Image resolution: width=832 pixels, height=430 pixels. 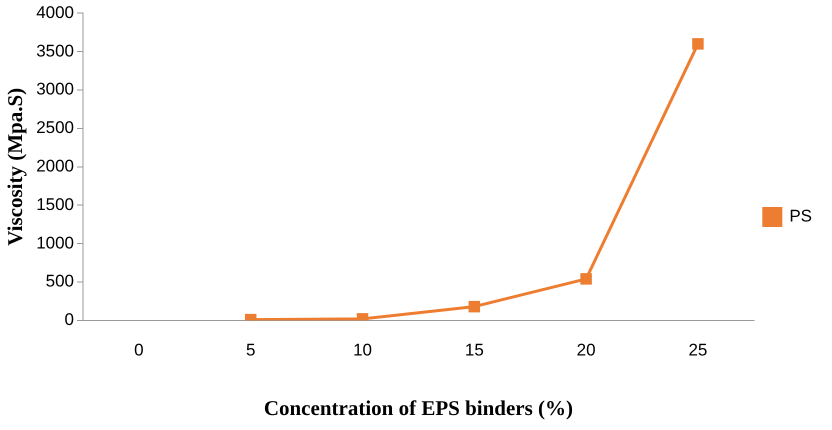 What do you see at coordinates (60, 281) in the screenshot?
I see `y-tick-label: 500` at bounding box center [60, 281].